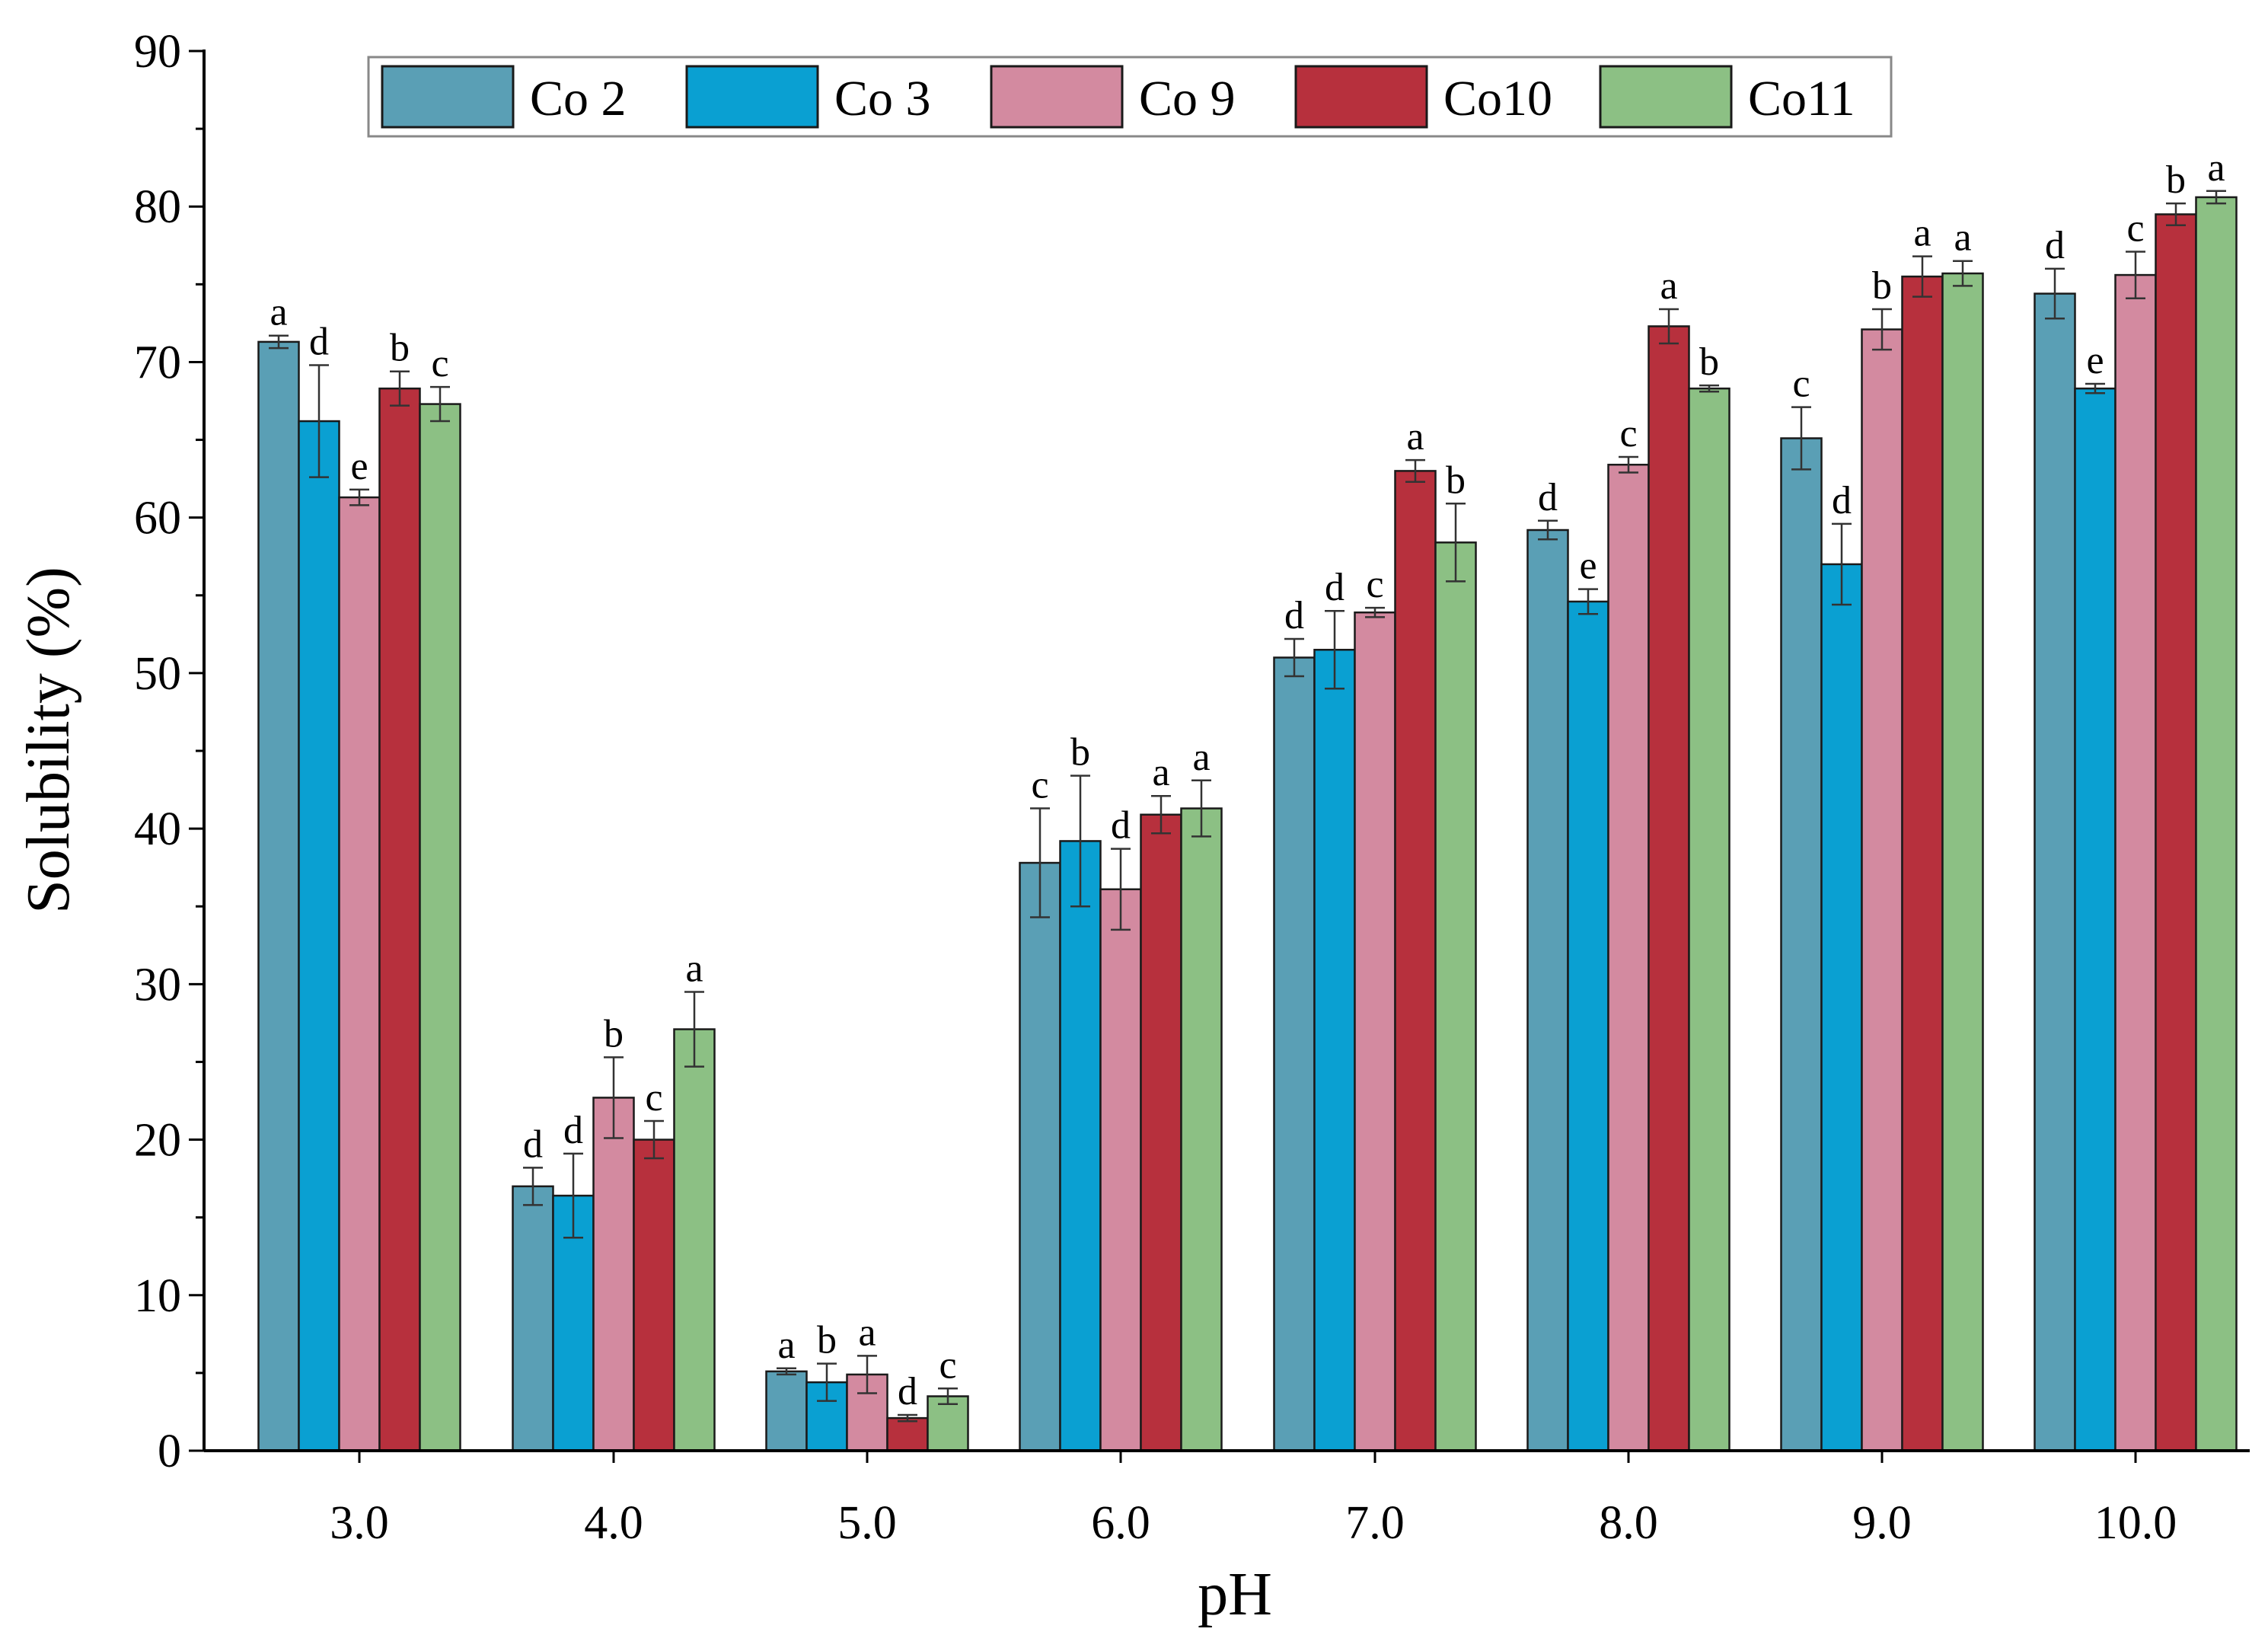 This screenshot has height=1635, width=2268. What do you see at coordinates (48, 740) in the screenshot?
I see `y-axis-title: Solubility (%)` at bounding box center [48, 740].